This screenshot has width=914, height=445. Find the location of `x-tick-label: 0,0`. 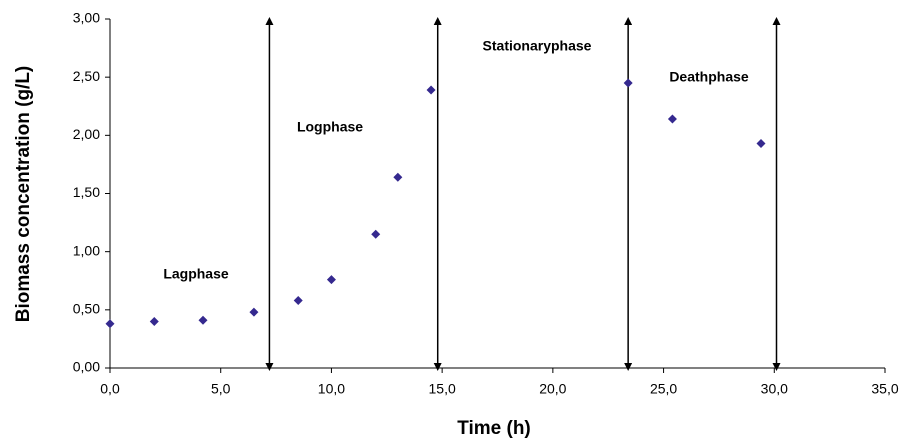

x-tick-label: 0,0 is located at coordinates (110, 389).